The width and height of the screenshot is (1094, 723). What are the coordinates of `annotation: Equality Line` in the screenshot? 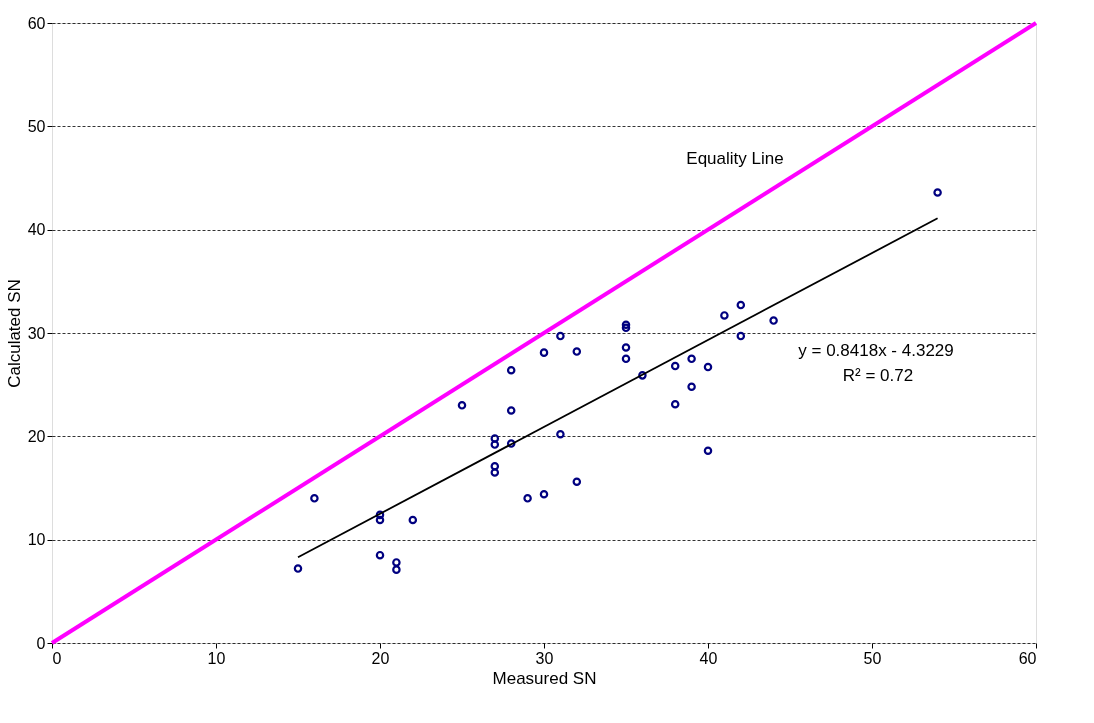 It's located at (735, 158).